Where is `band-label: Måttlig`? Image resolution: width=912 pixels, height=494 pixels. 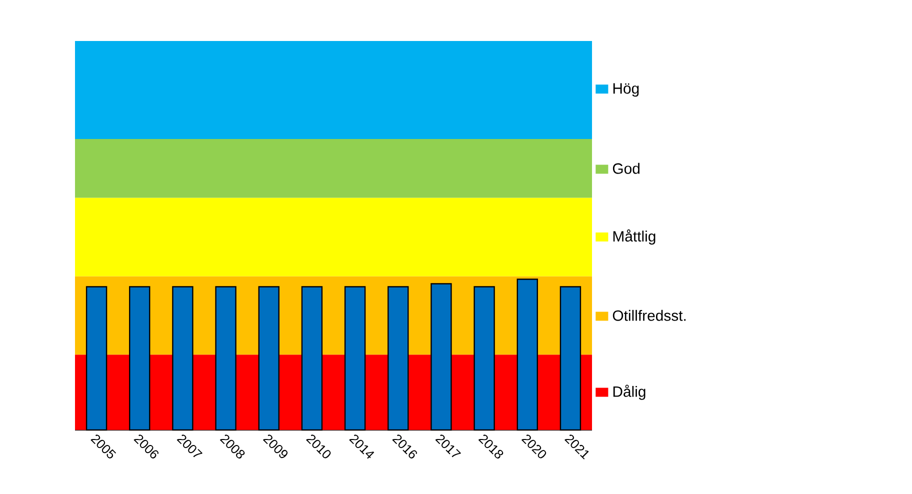
band-label: Måttlig is located at coordinates (634, 237).